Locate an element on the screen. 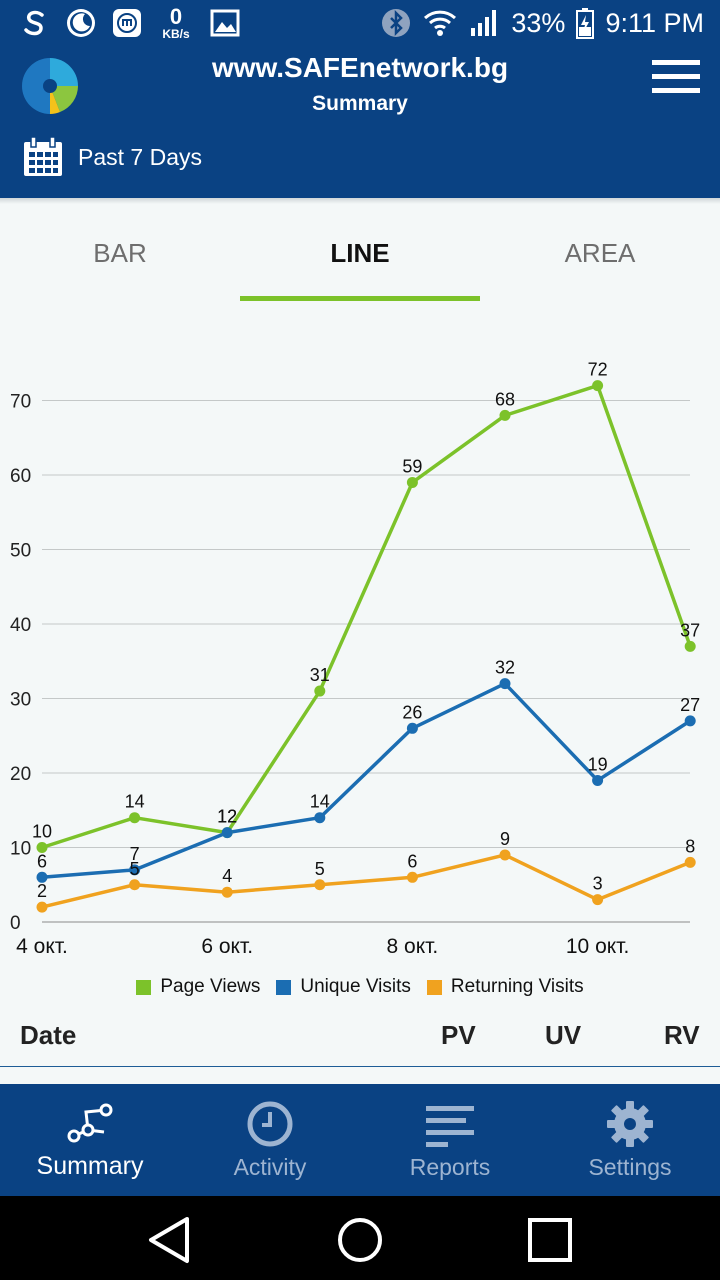 The image size is (720, 1280). calendar-icon is located at coordinates (43, 156).